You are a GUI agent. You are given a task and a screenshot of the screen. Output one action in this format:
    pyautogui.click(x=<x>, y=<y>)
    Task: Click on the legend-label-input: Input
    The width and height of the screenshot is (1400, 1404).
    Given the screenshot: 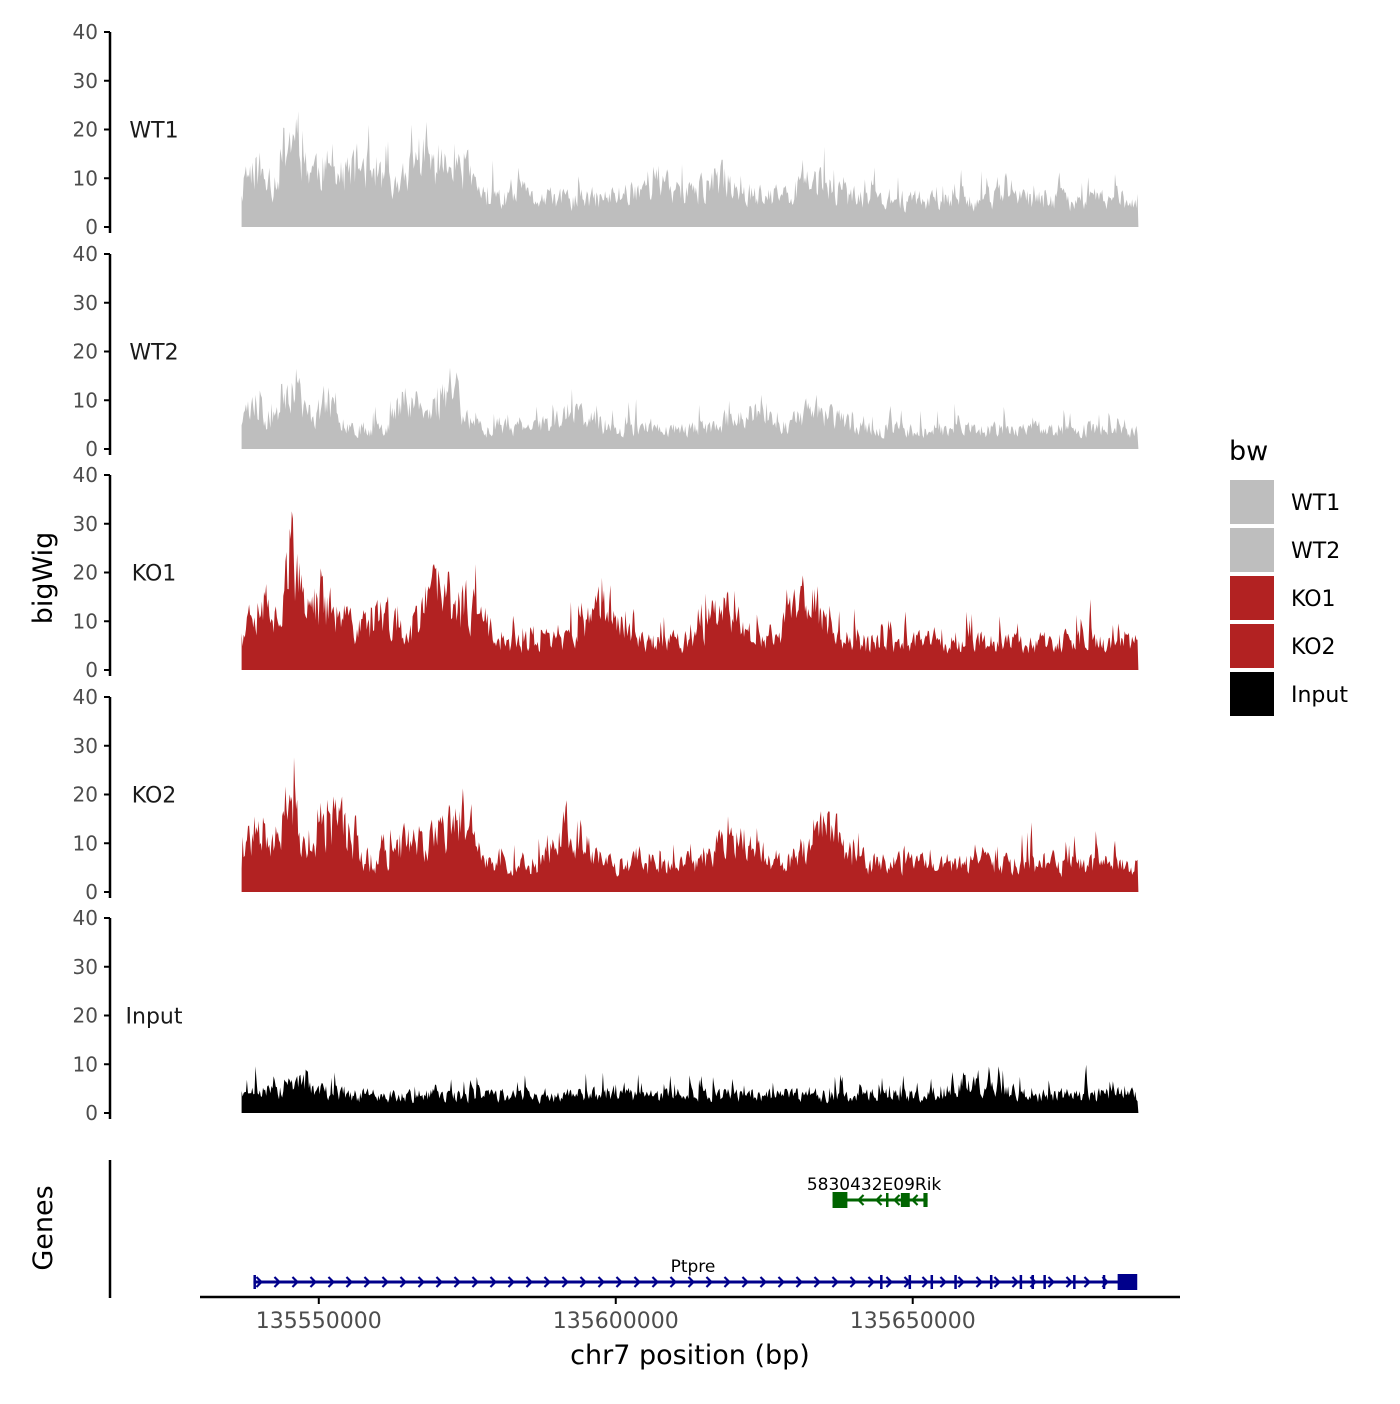 What is the action you would take?
    pyautogui.click(x=1319, y=695)
    